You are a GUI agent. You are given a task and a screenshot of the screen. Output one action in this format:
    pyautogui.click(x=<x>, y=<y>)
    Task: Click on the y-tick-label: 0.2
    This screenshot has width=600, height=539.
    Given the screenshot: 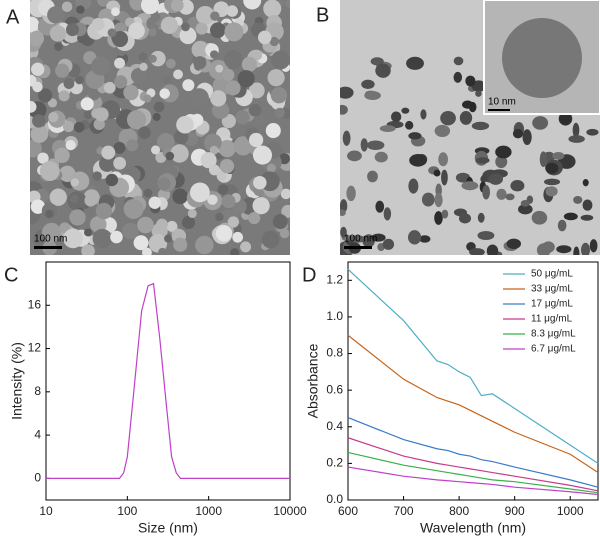 What is the action you would take?
    pyautogui.click(x=334, y=463)
    